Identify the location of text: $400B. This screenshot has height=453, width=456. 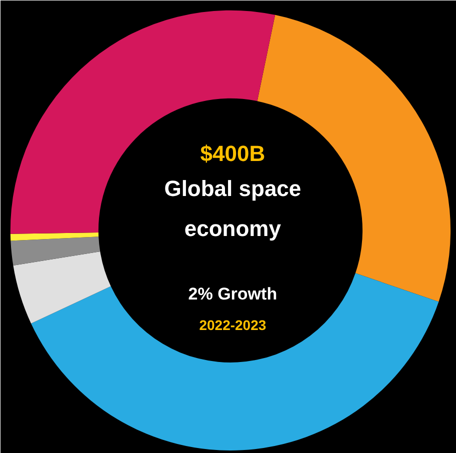
(233, 153).